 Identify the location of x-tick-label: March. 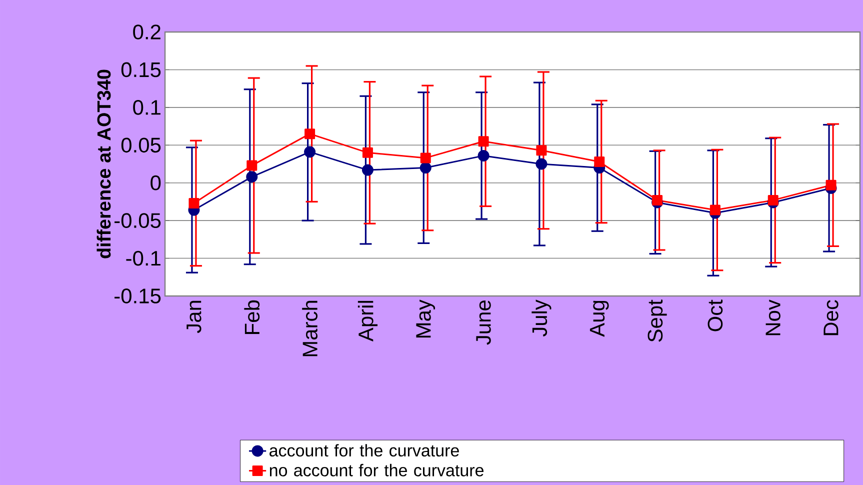
(310, 328).